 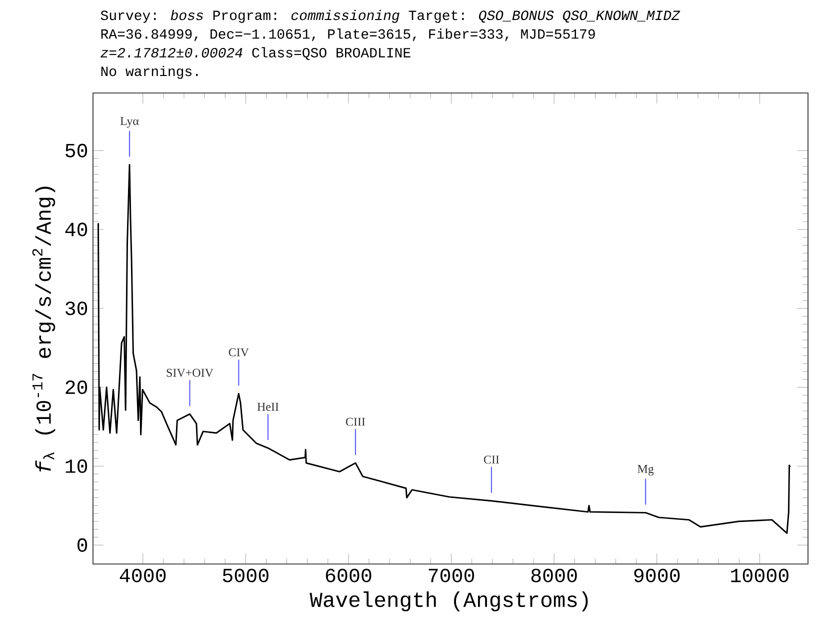 I want to click on x-tick-label: 7000, so click(x=451, y=575).